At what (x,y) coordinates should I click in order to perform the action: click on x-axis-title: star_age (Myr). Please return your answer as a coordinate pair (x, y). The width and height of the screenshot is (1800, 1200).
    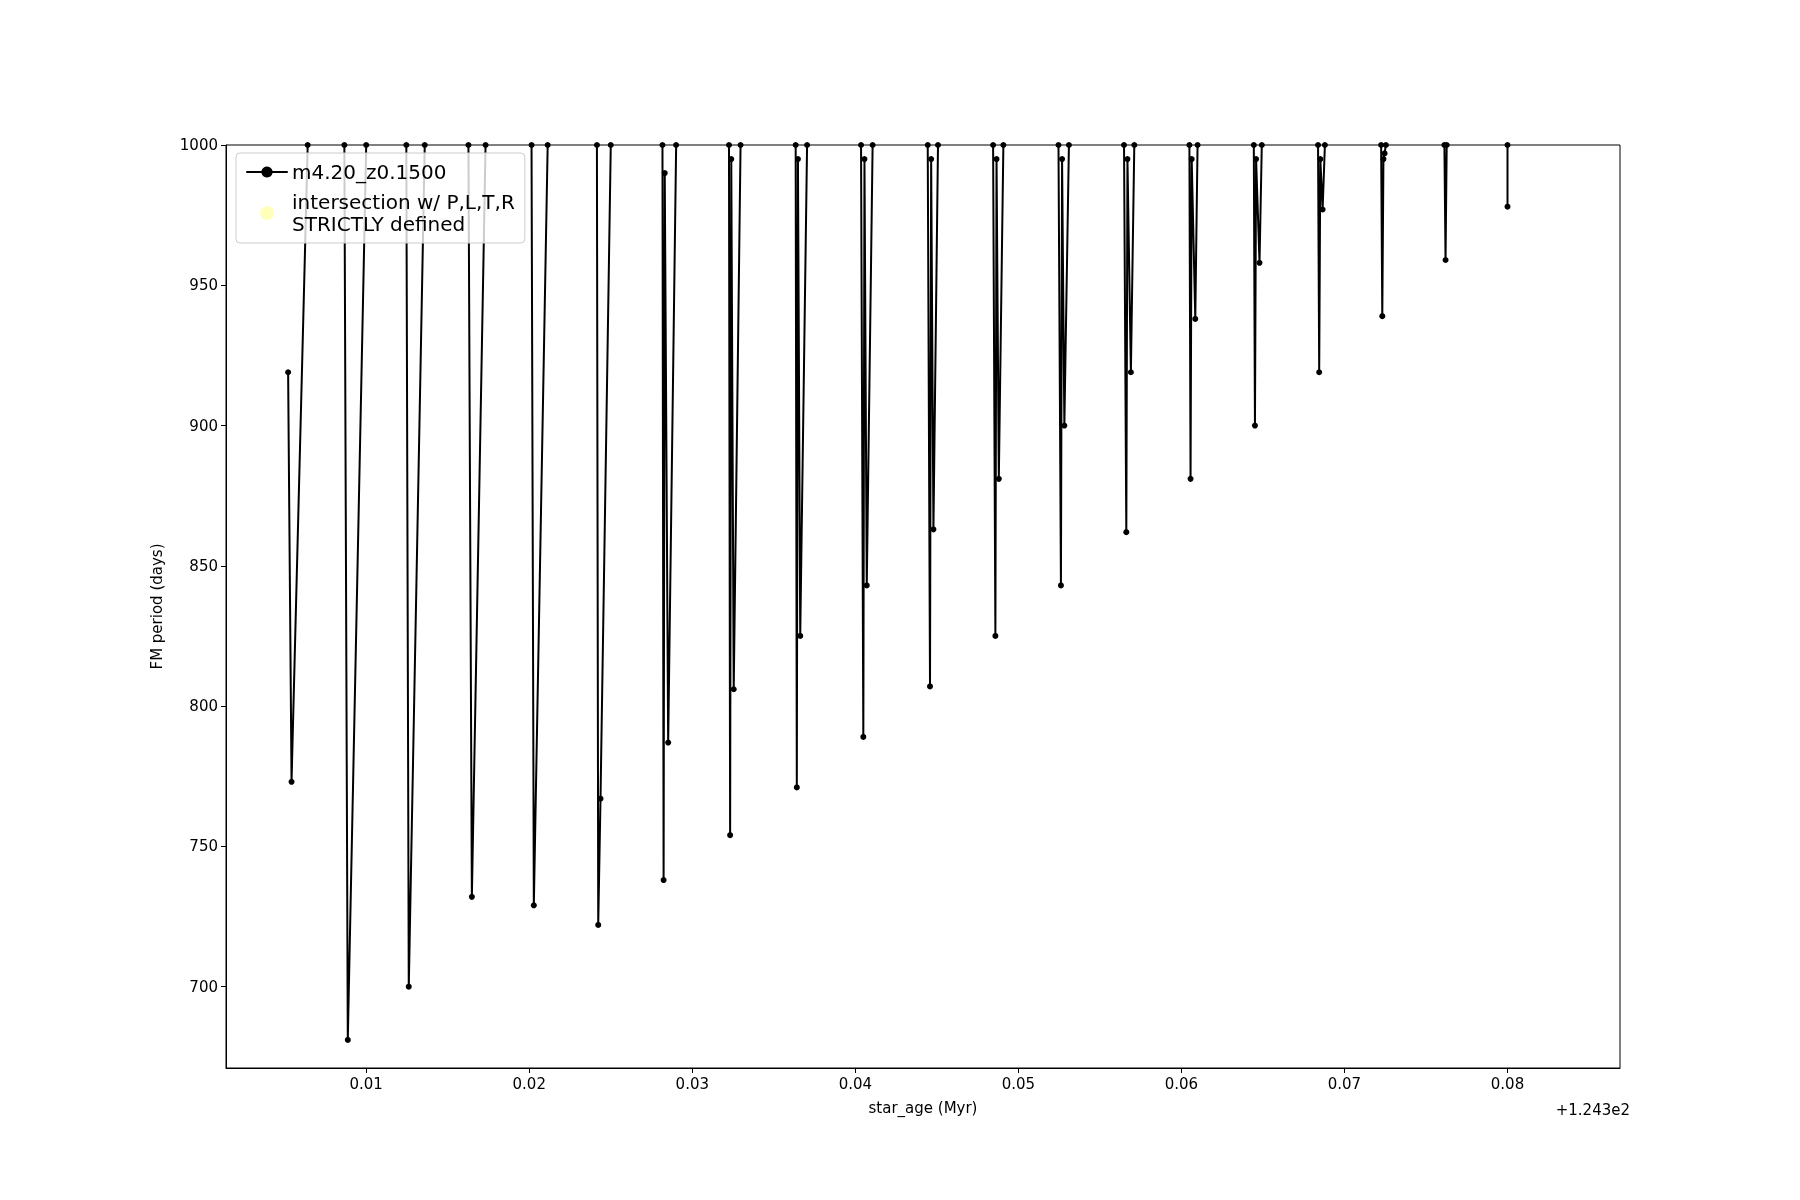
    Looking at the image, I should click on (923, 1108).